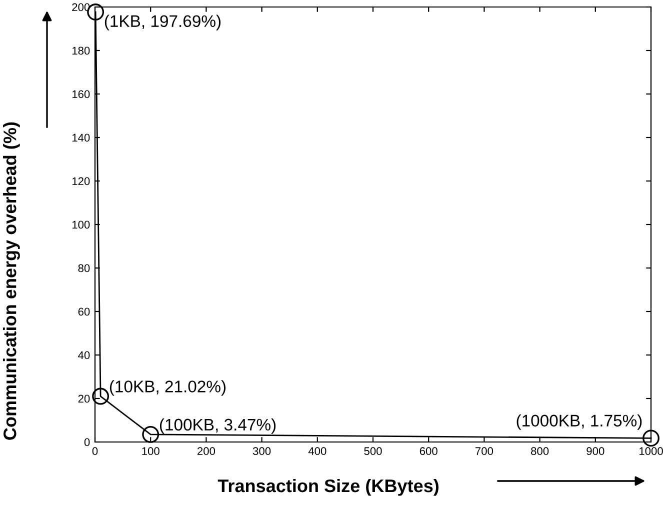  I want to click on x-tick-label: 800, so click(540, 451).